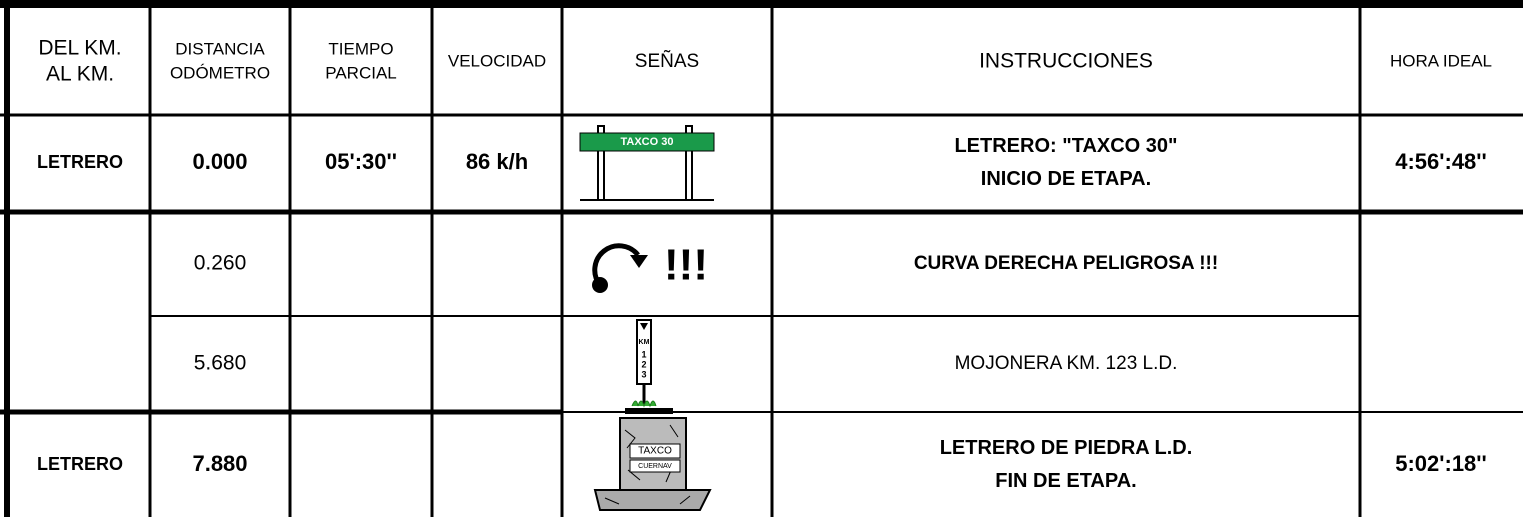  Describe the element at coordinates (1065, 481) in the screenshot. I see `cell-instrucciones: FIN DE ETAPA.` at that location.